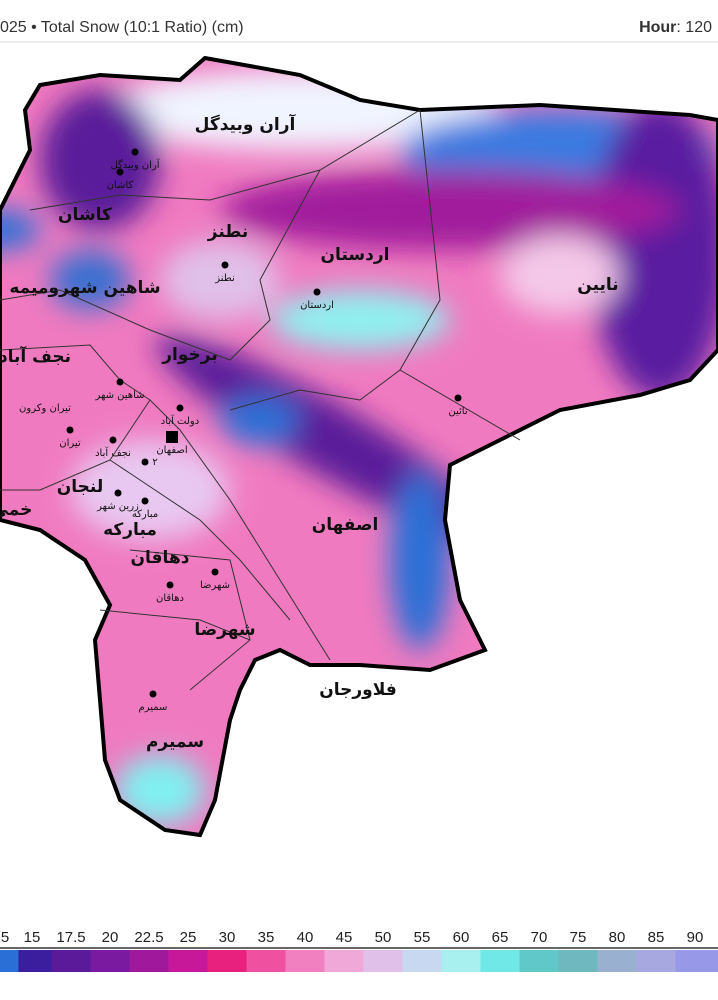 Image resolution: width=718 pixels, height=1000 pixels. What do you see at coordinates (170, 598) in the screenshot?
I see `city-label: دهاقان` at bounding box center [170, 598].